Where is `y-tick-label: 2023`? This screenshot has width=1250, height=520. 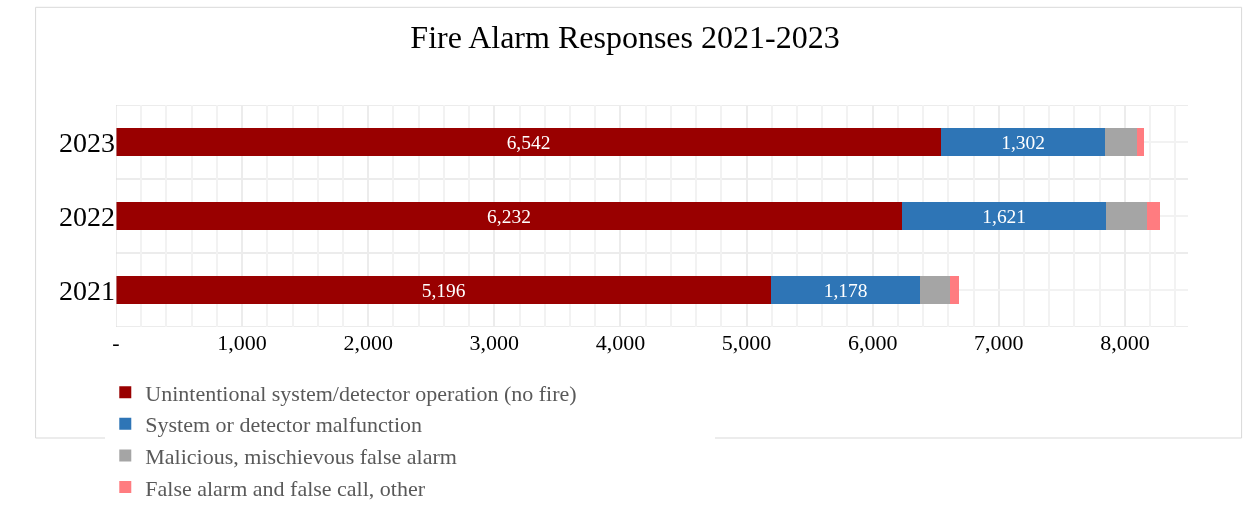 y-tick-label: 2023 is located at coordinates (87, 142).